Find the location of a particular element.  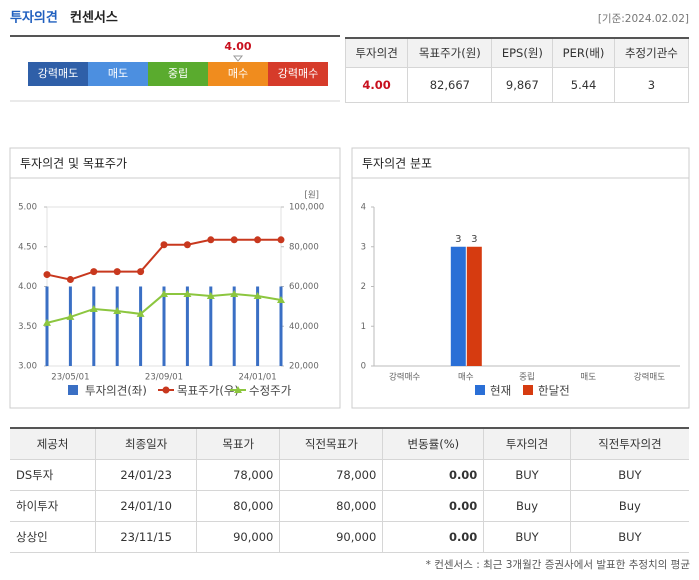

y2-tick-label: 20,000 is located at coordinates (304, 367).